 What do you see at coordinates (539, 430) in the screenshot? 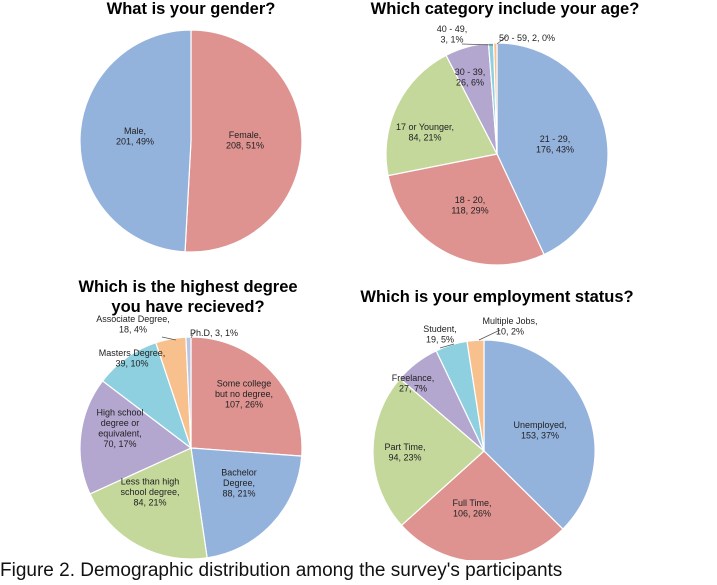
I see `employment-data-label: Unemployed, 153, 37%` at bounding box center [539, 430].